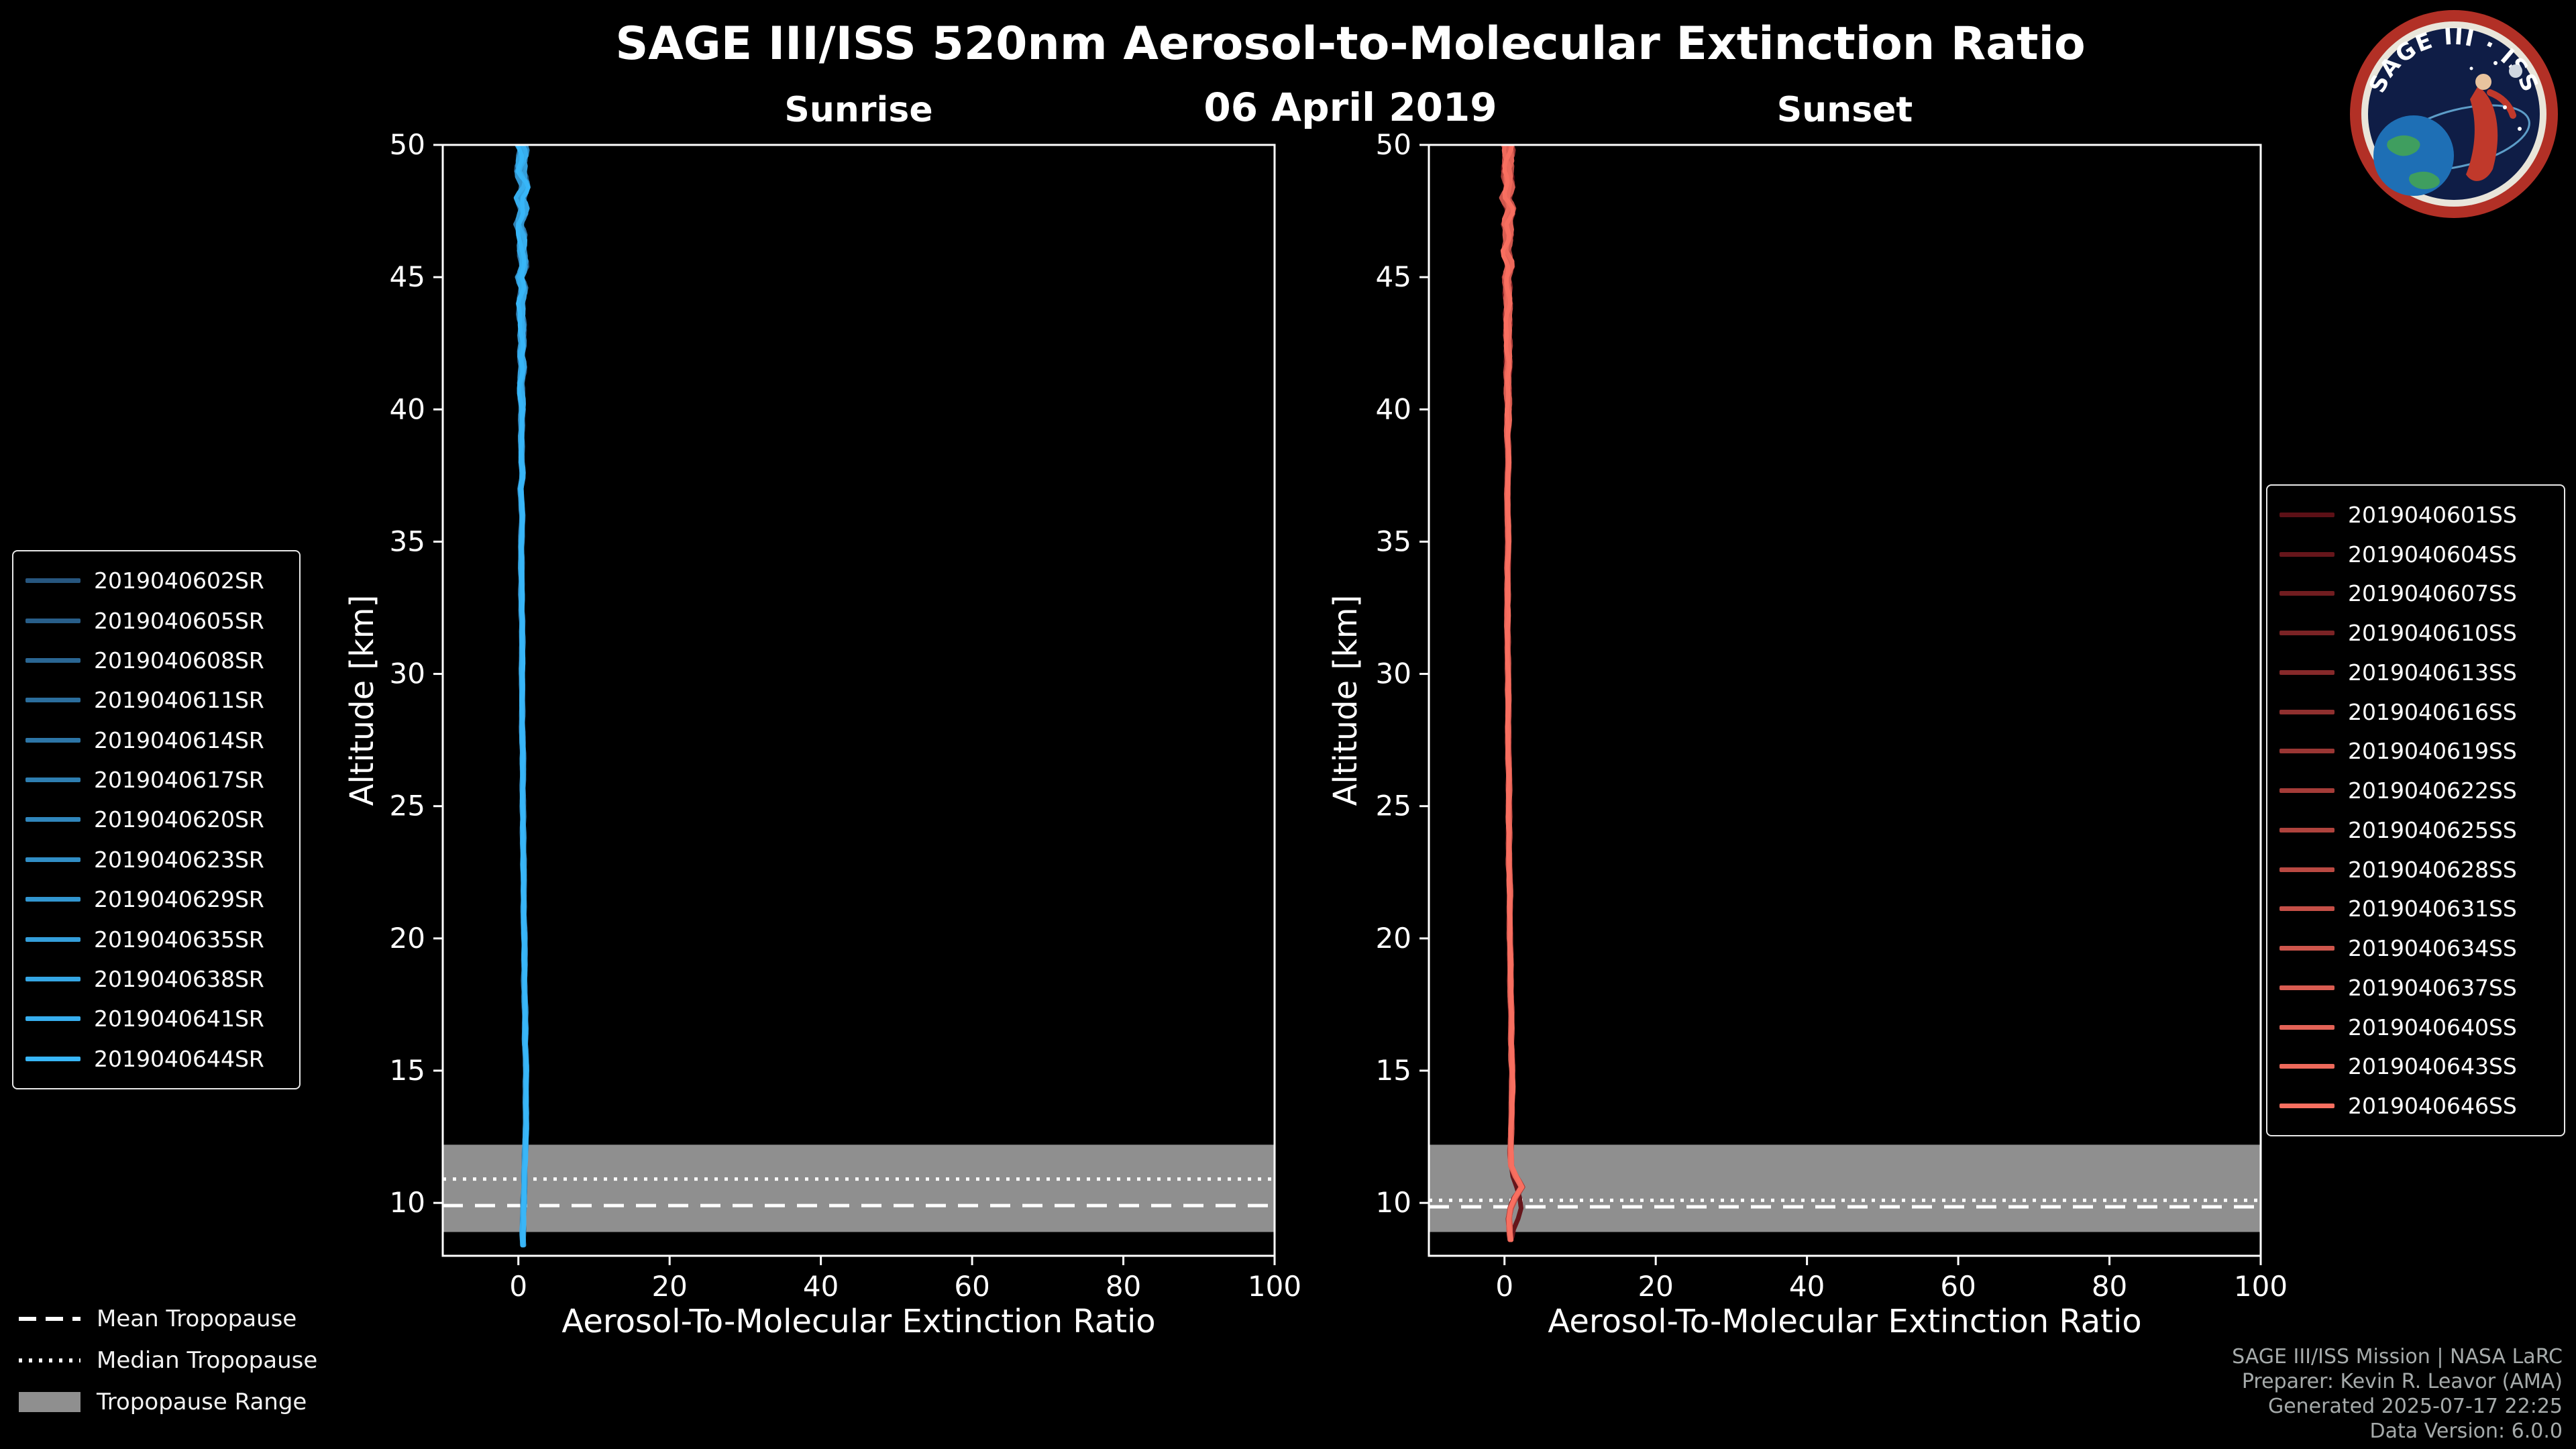  I want to click on legend-event-label: 2019040602SR, so click(179, 581).